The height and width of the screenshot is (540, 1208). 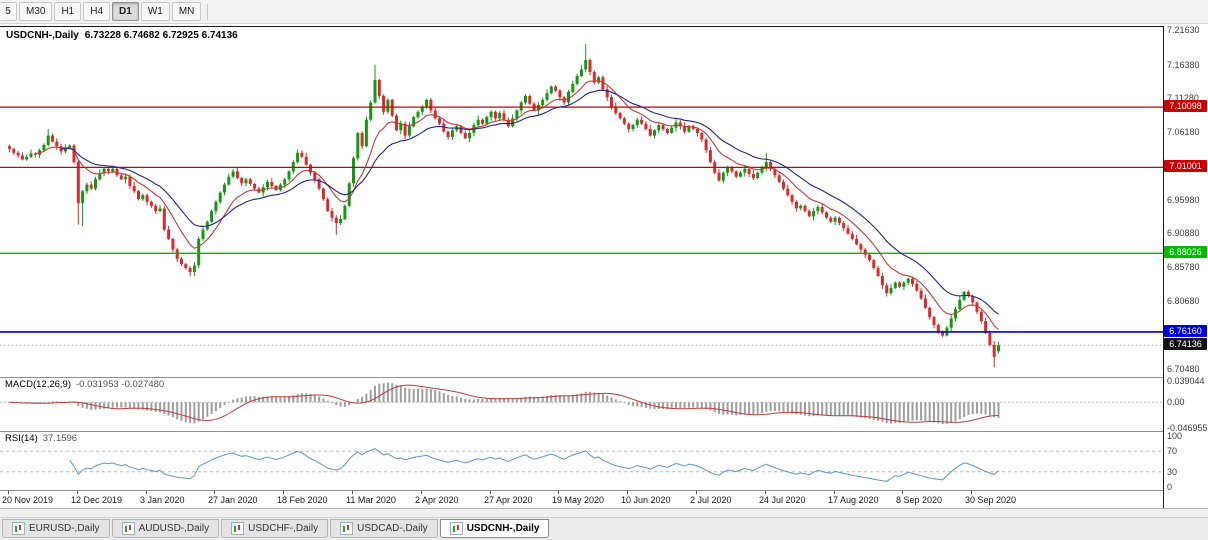 I want to click on timeframe-button-5: 5, so click(x=8, y=11).